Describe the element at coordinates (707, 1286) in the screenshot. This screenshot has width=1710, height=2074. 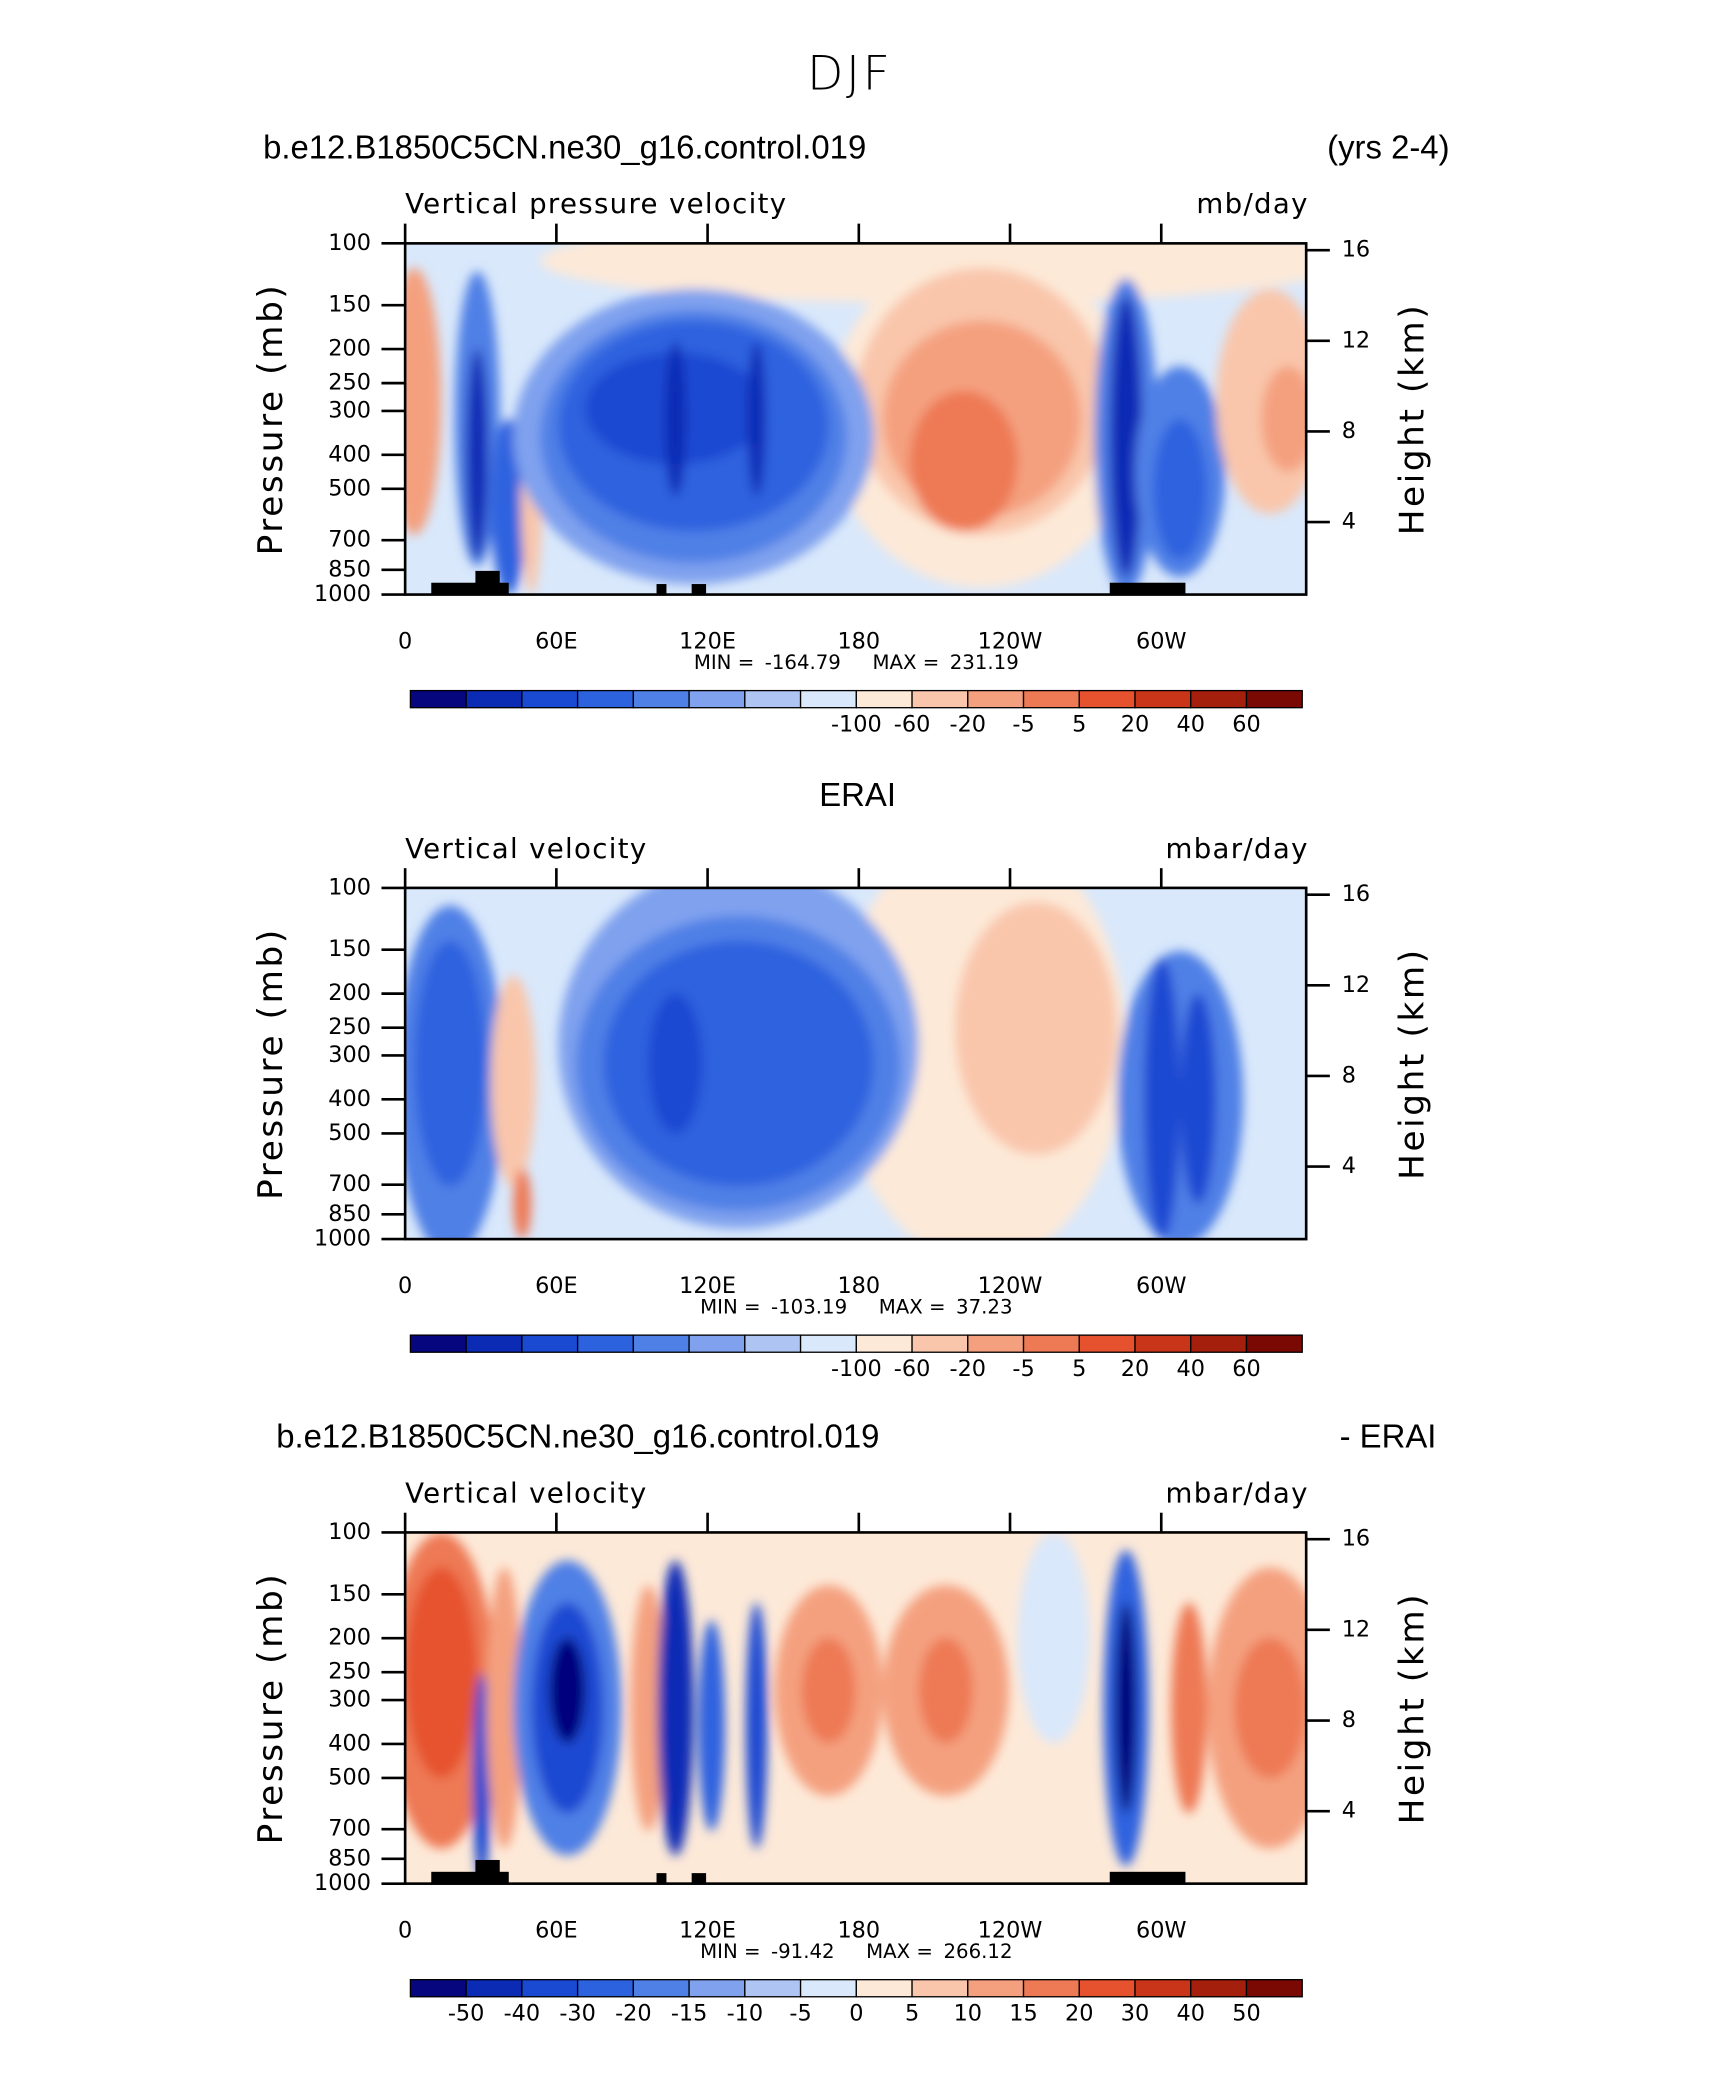
I see `x-tick-label: 120E` at that location.